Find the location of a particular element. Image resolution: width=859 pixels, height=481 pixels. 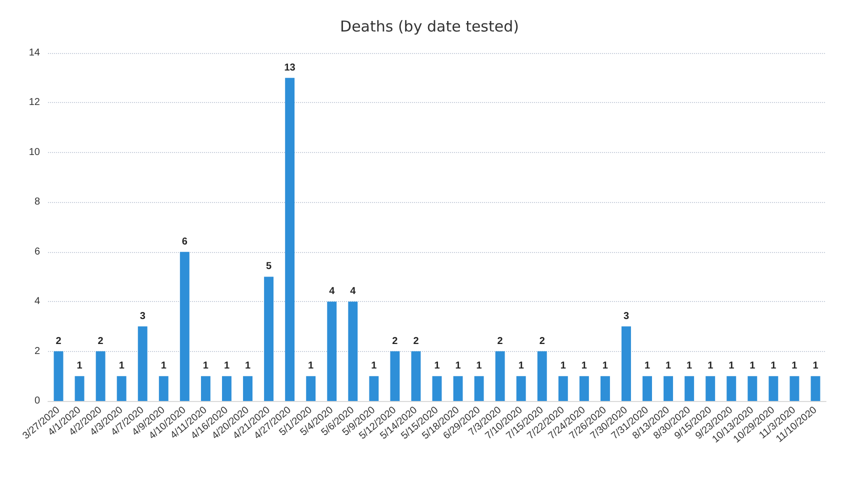

data-label: 5 is located at coordinates (269, 266).